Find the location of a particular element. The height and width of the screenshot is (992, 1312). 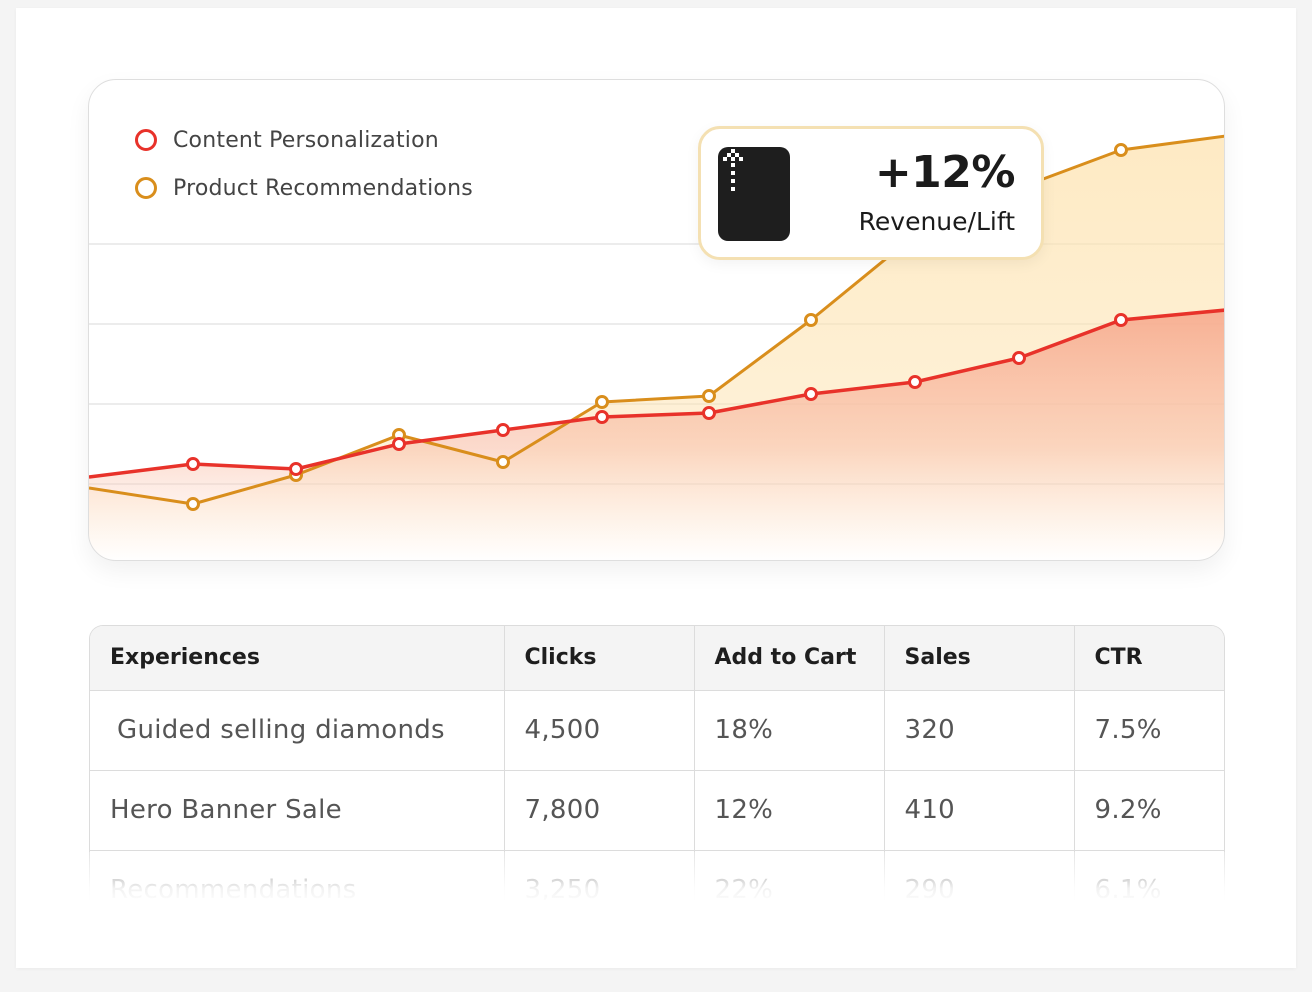

cell-add-to-cart: 22% is located at coordinates (789, 875).